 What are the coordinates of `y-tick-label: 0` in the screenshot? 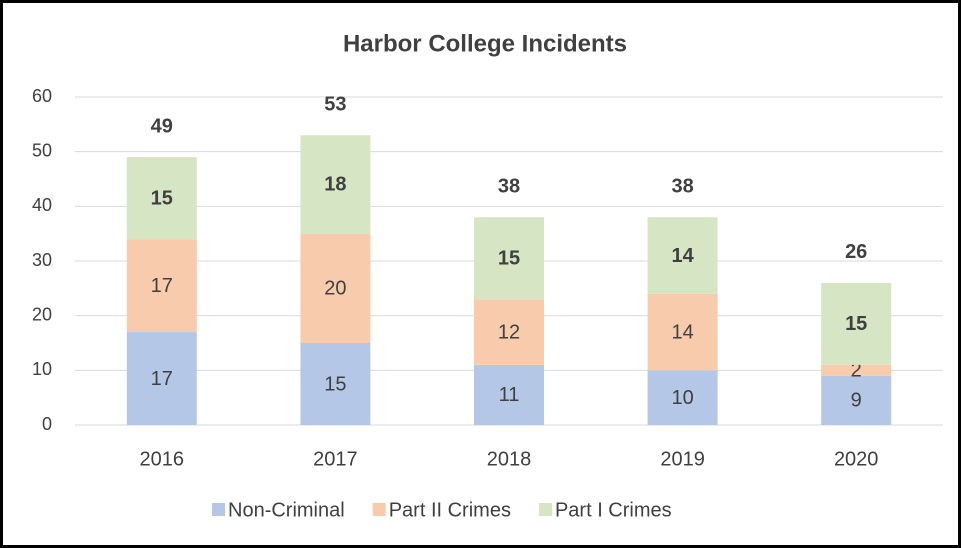 It's located at (47, 424).